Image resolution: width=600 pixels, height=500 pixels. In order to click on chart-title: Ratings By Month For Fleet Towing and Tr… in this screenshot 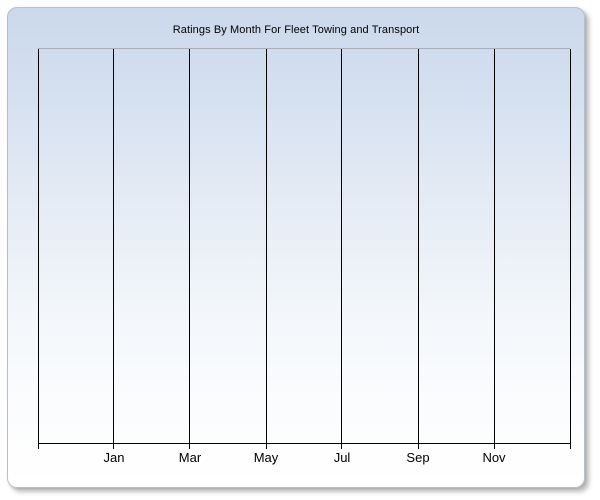, I will do `click(296, 30)`.